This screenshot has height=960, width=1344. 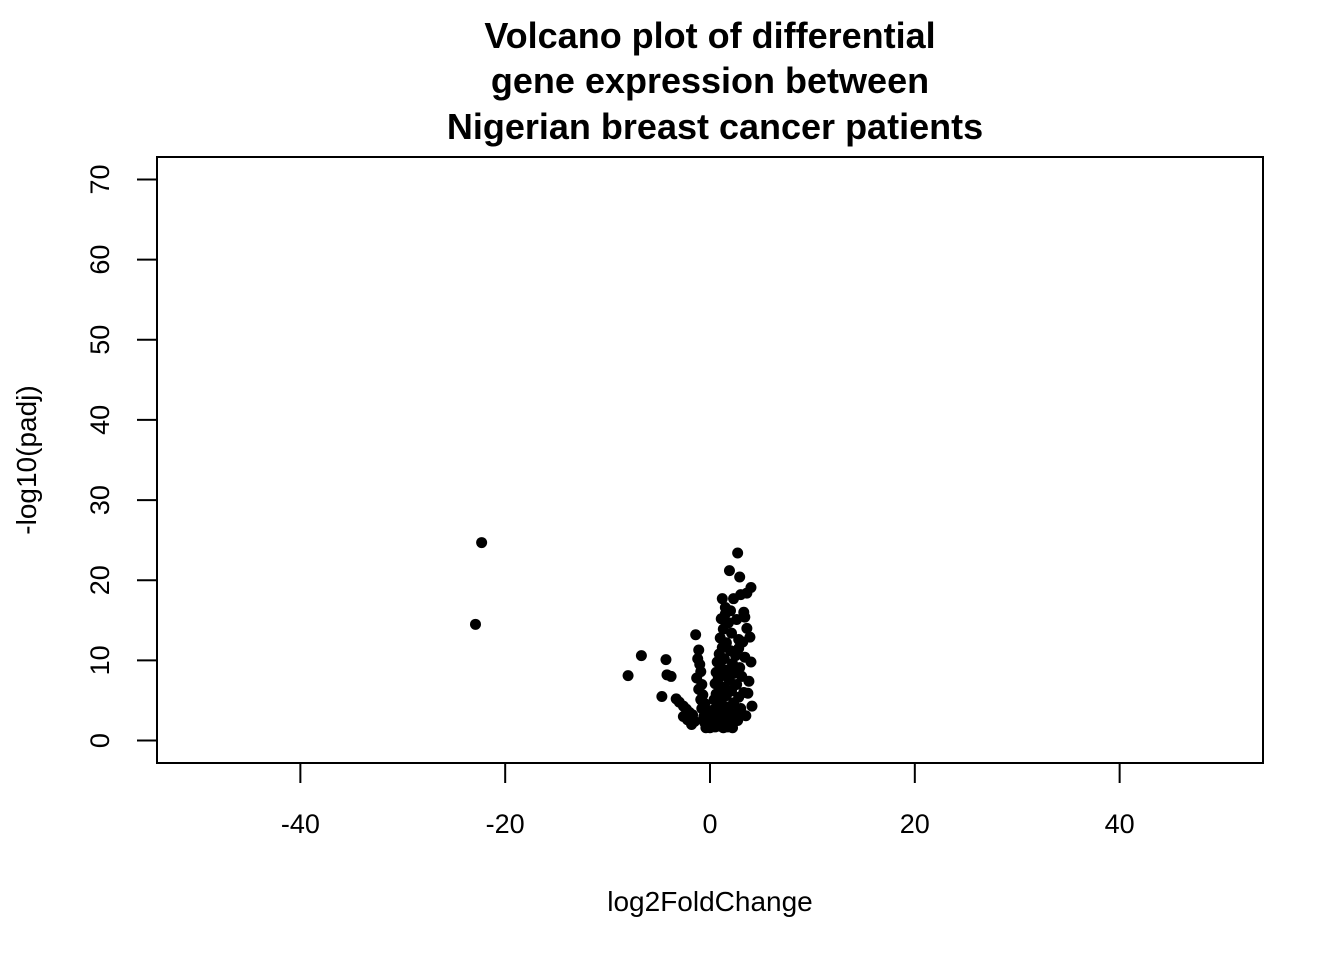 What do you see at coordinates (100, 420) in the screenshot?
I see `y-tick-label: 40` at bounding box center [100, 420].